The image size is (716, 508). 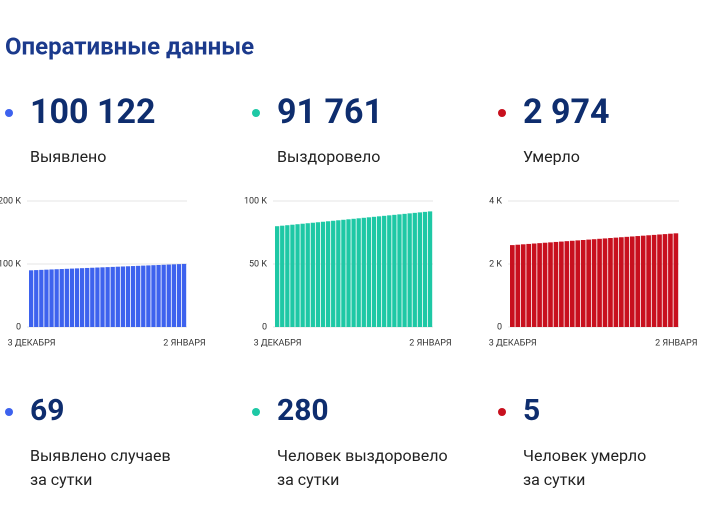 I want to click on headline-label: Выявлено, so click(x=68, y=156).